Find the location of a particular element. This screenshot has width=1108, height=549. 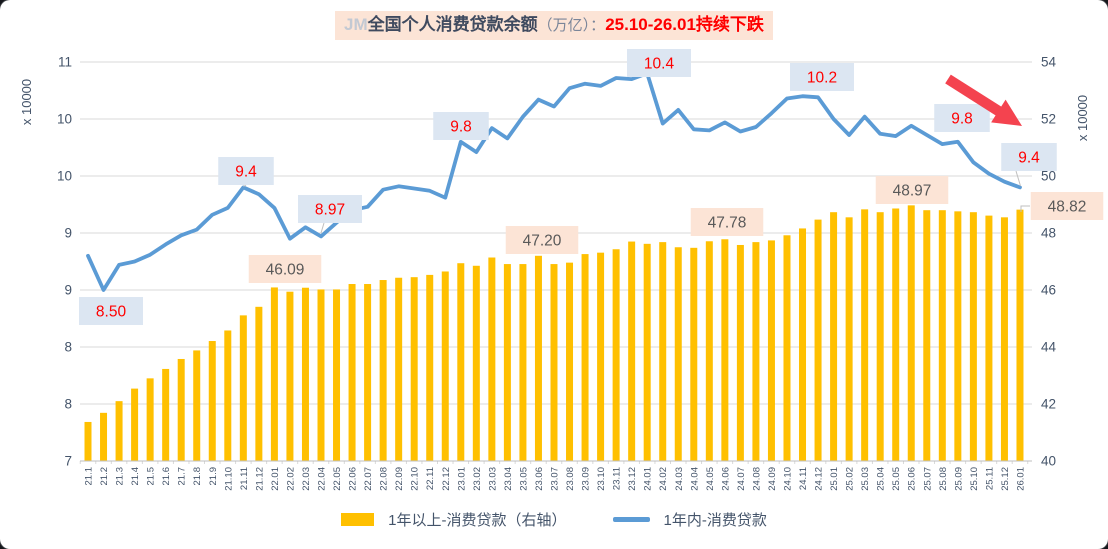

x-axis-label: 22.04 is located at coordinates (321, 479).